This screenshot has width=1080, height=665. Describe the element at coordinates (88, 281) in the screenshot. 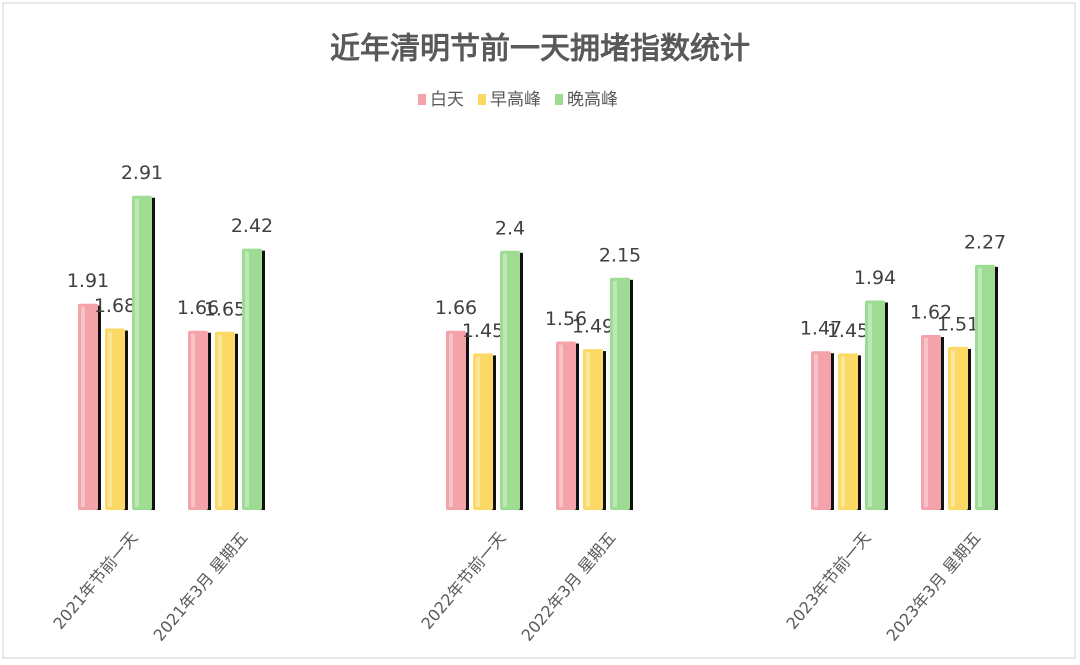

I see `value-label: 1.91` at that location.